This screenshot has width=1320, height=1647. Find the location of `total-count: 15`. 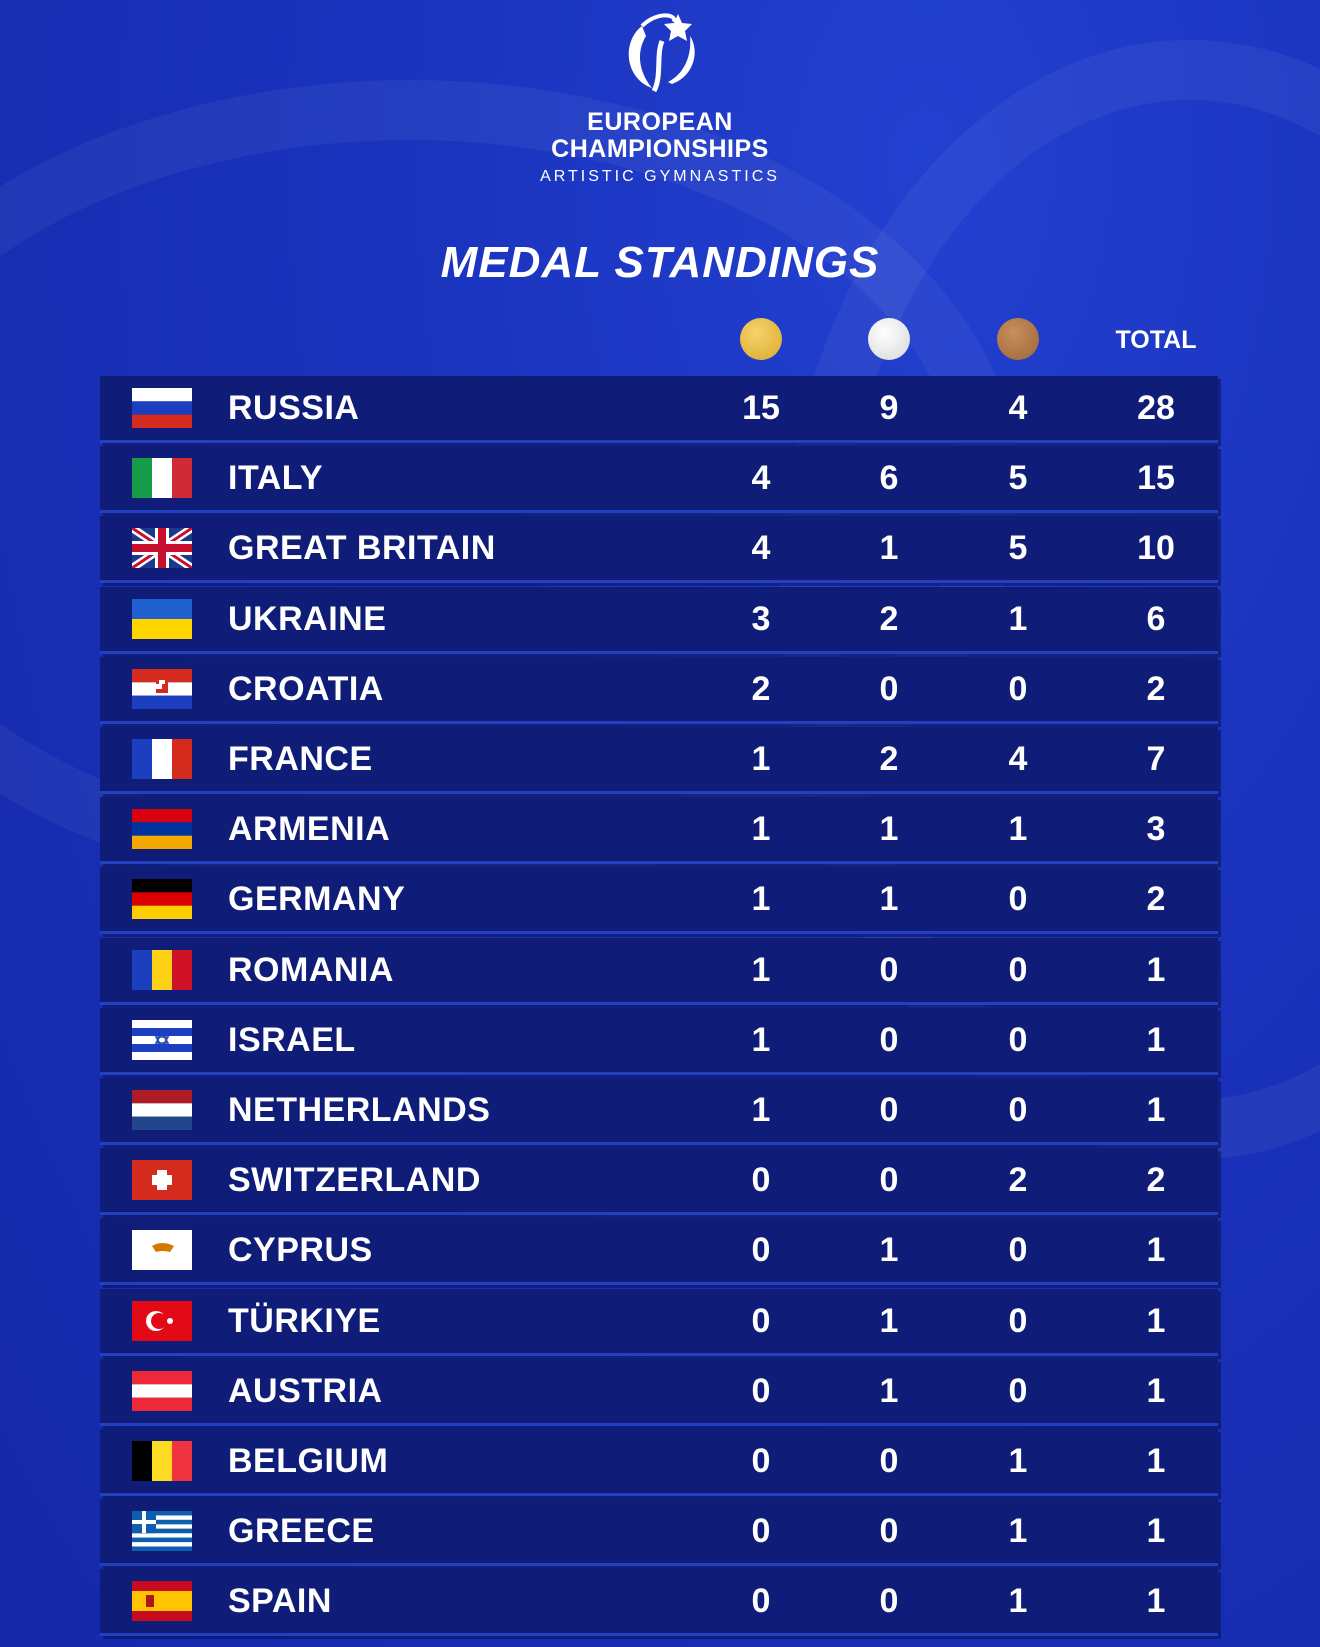

total-count: 15 is located at coordinates (1156, 478).